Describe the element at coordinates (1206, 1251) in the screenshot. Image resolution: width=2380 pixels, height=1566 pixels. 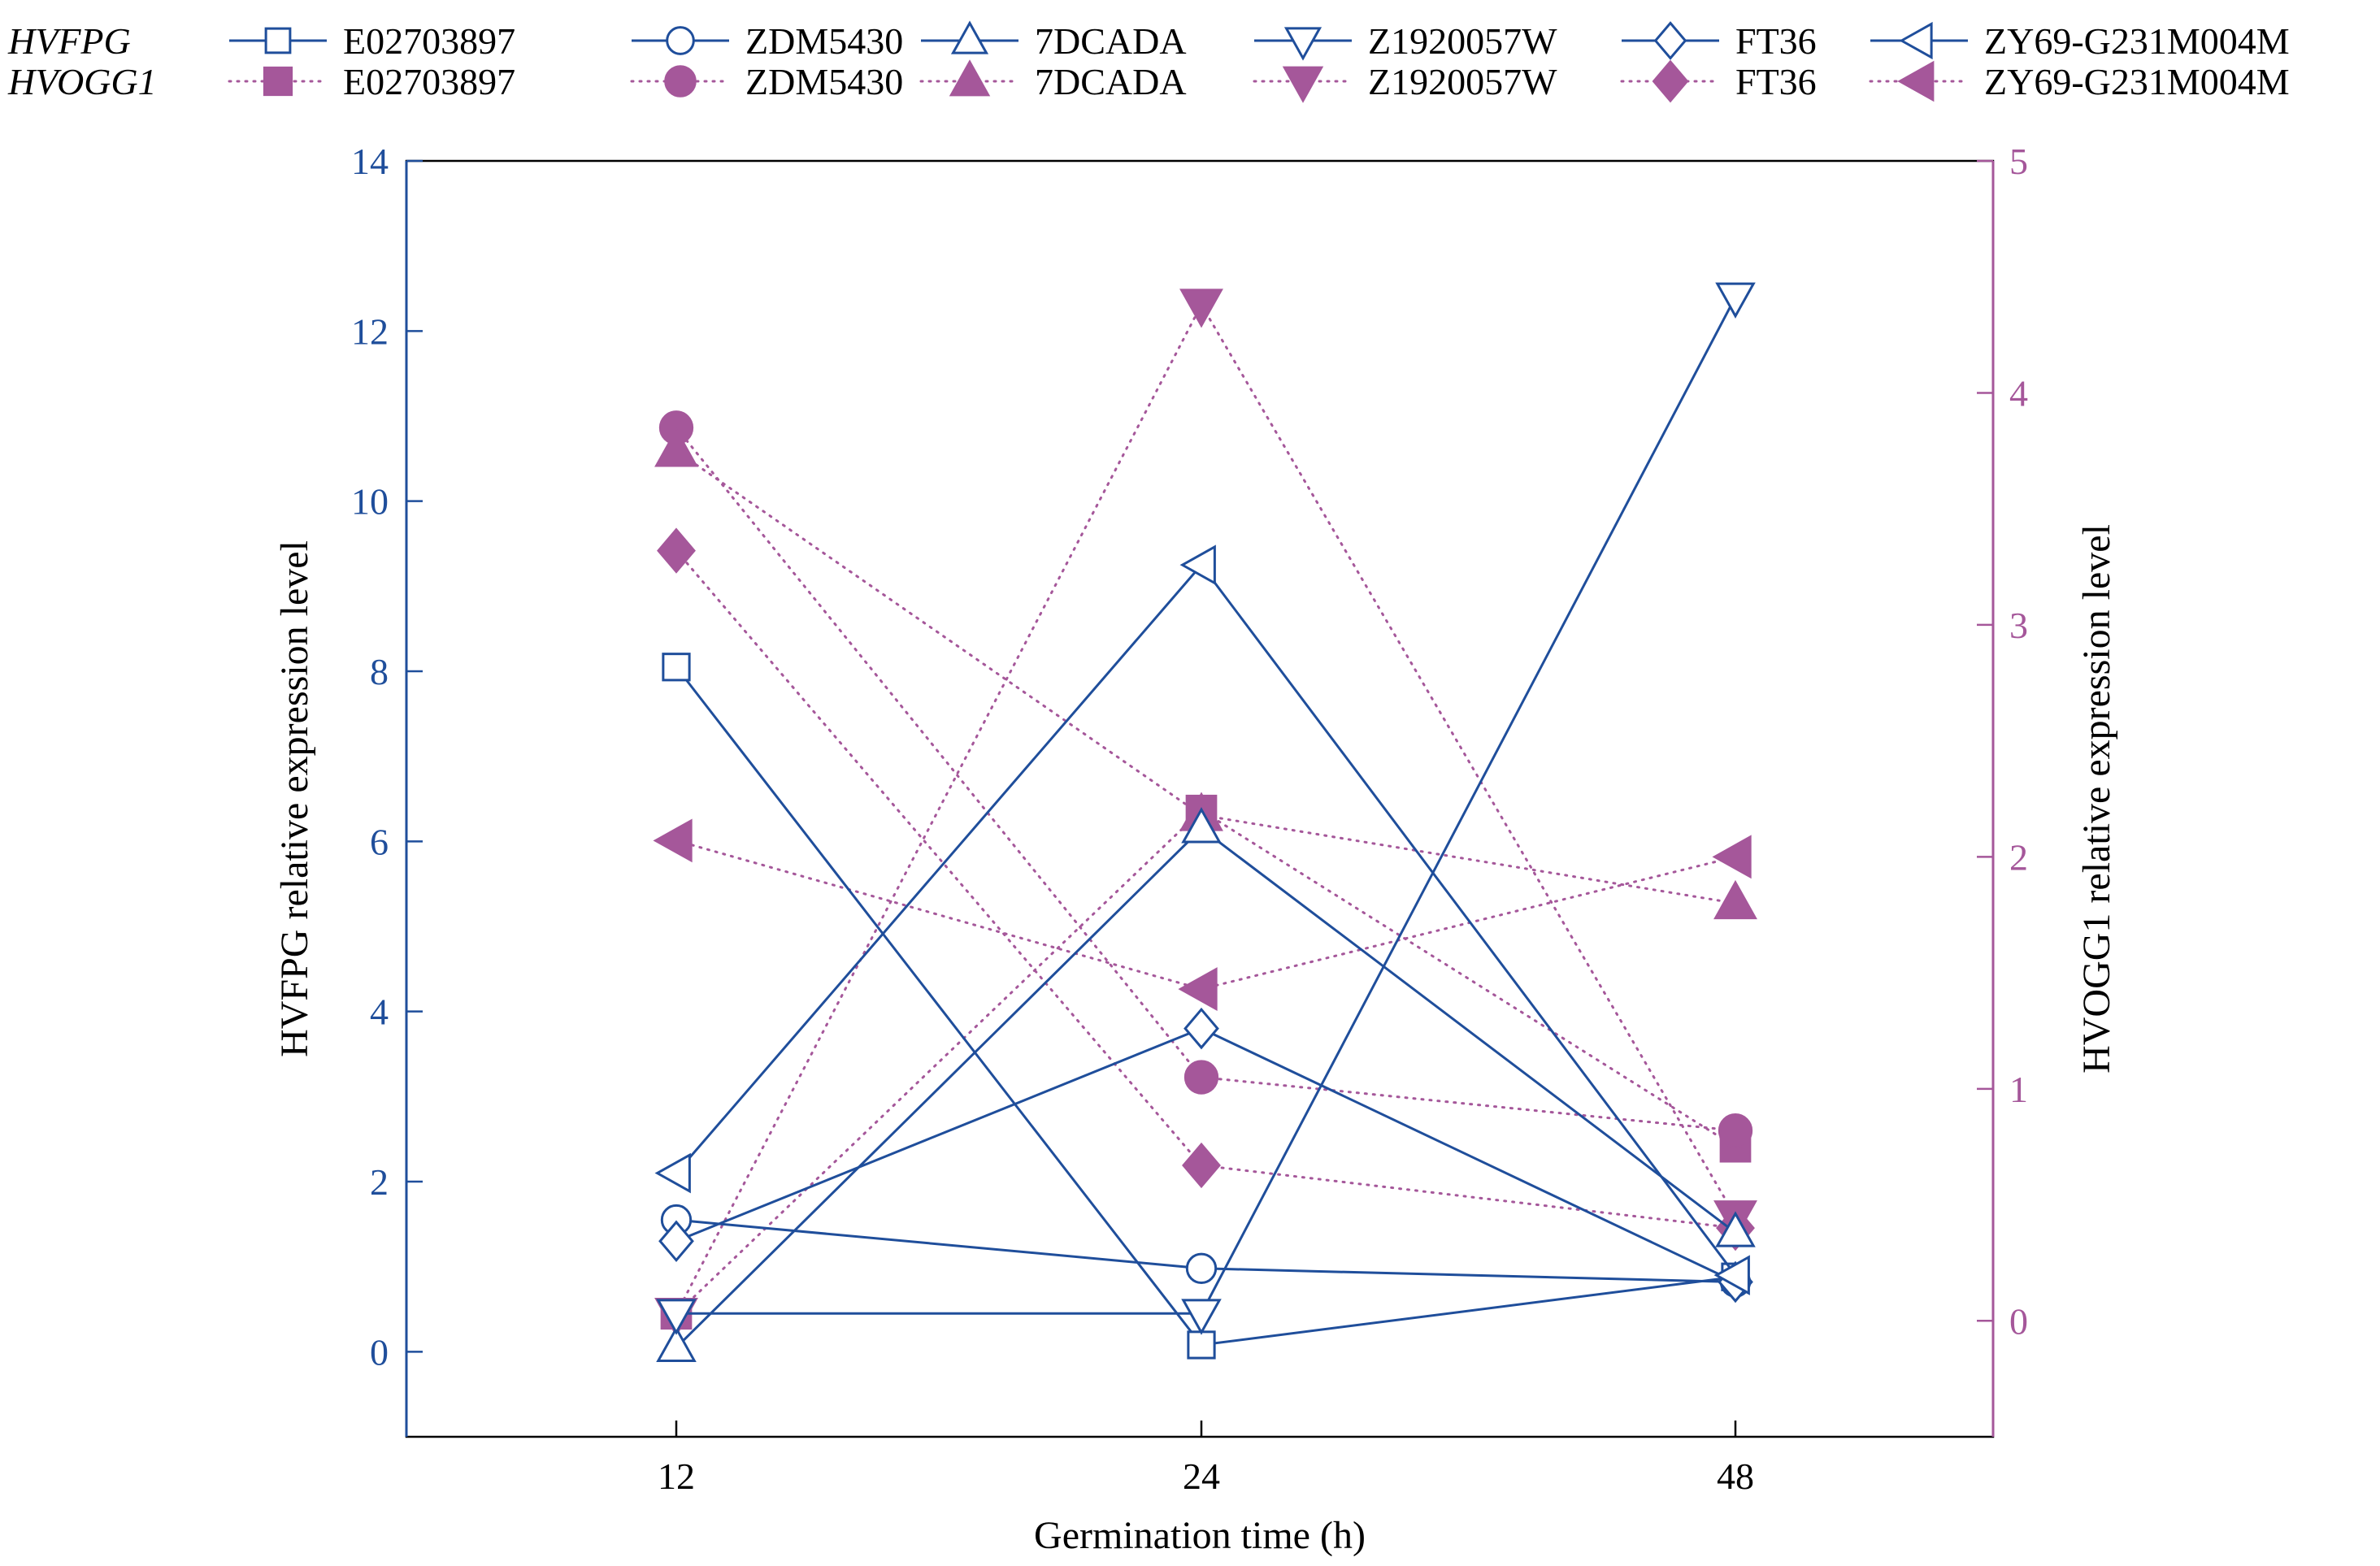
I see `series-hvfpg-zdm5430` at that location.